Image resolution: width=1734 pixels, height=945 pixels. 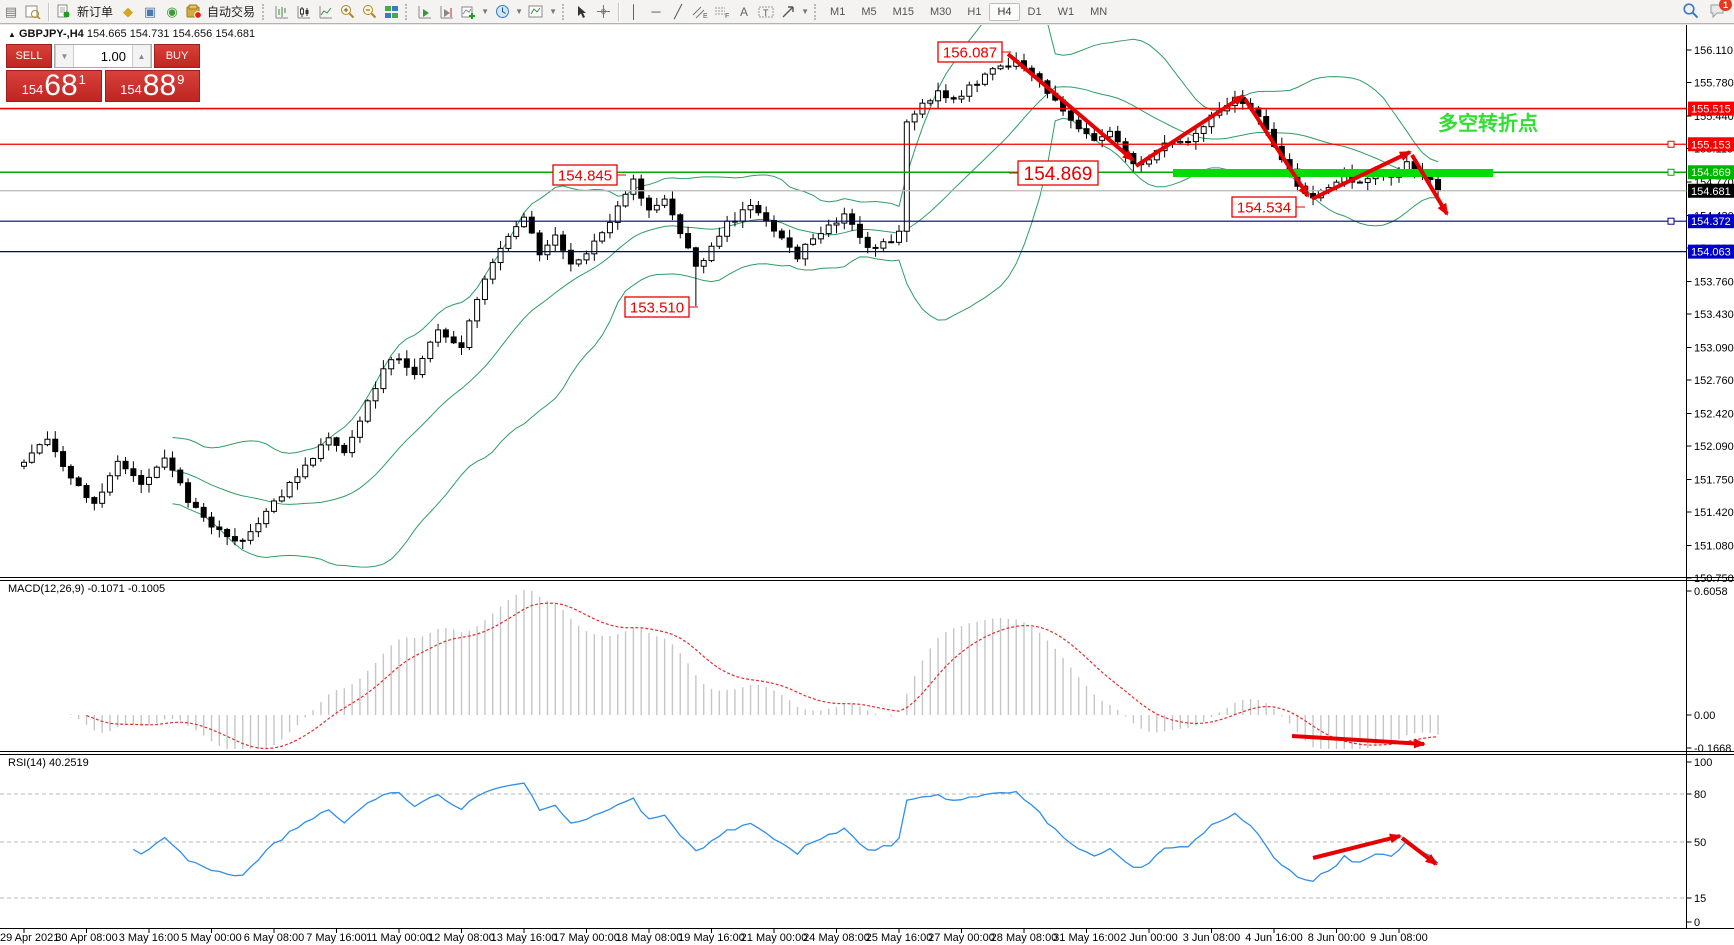 What do you see at coordinates (303, 11) in the screenshot?
I see `candlestick-chart-icon` at bounding box center [303, 11].